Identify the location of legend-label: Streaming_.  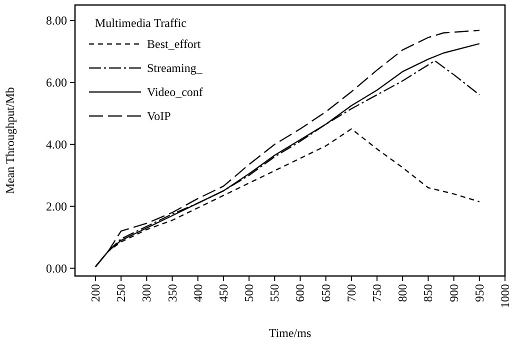
(175, 68).